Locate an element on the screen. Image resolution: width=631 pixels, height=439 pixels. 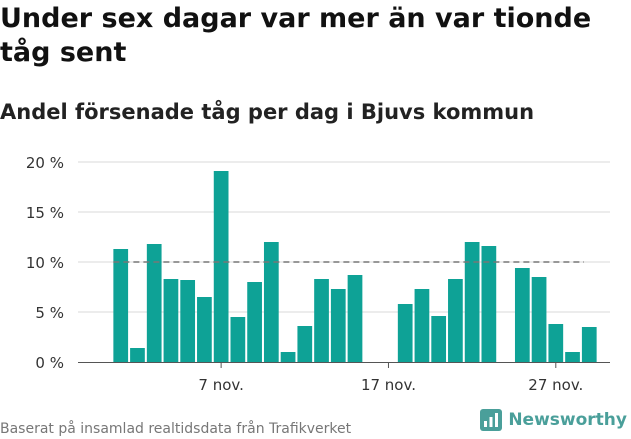
y-tick-label: 0 % is located at coordinates (49, 363).